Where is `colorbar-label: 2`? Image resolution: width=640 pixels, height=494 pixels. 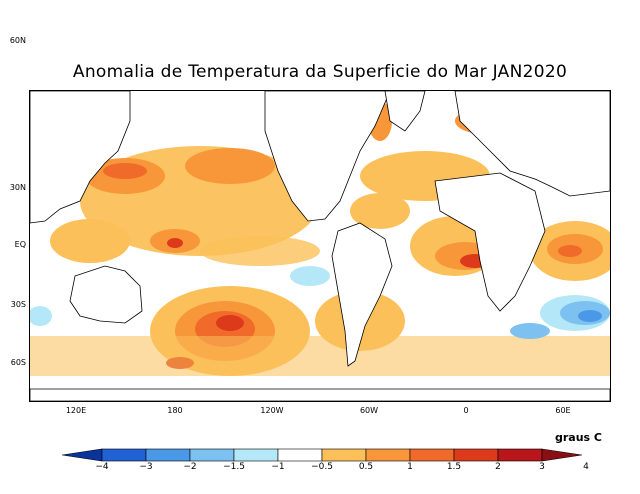 colorbar-label: 2 is located at coordinates (498, 467).